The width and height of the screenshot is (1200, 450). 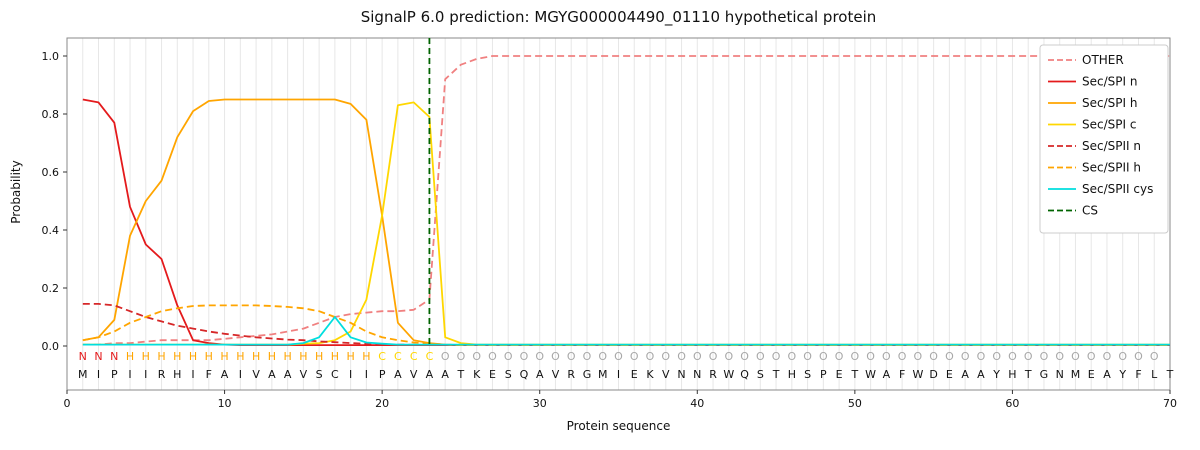 I want to click on legend-label-other: OTHER, so click(x=1103, y=60).